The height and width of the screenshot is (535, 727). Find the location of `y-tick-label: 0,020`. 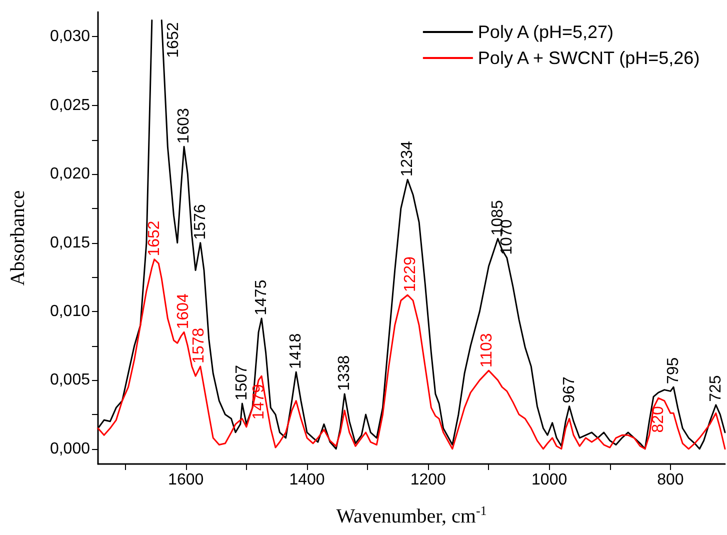

y-tick-label: 0,020 is located at coordinates (70, 174).